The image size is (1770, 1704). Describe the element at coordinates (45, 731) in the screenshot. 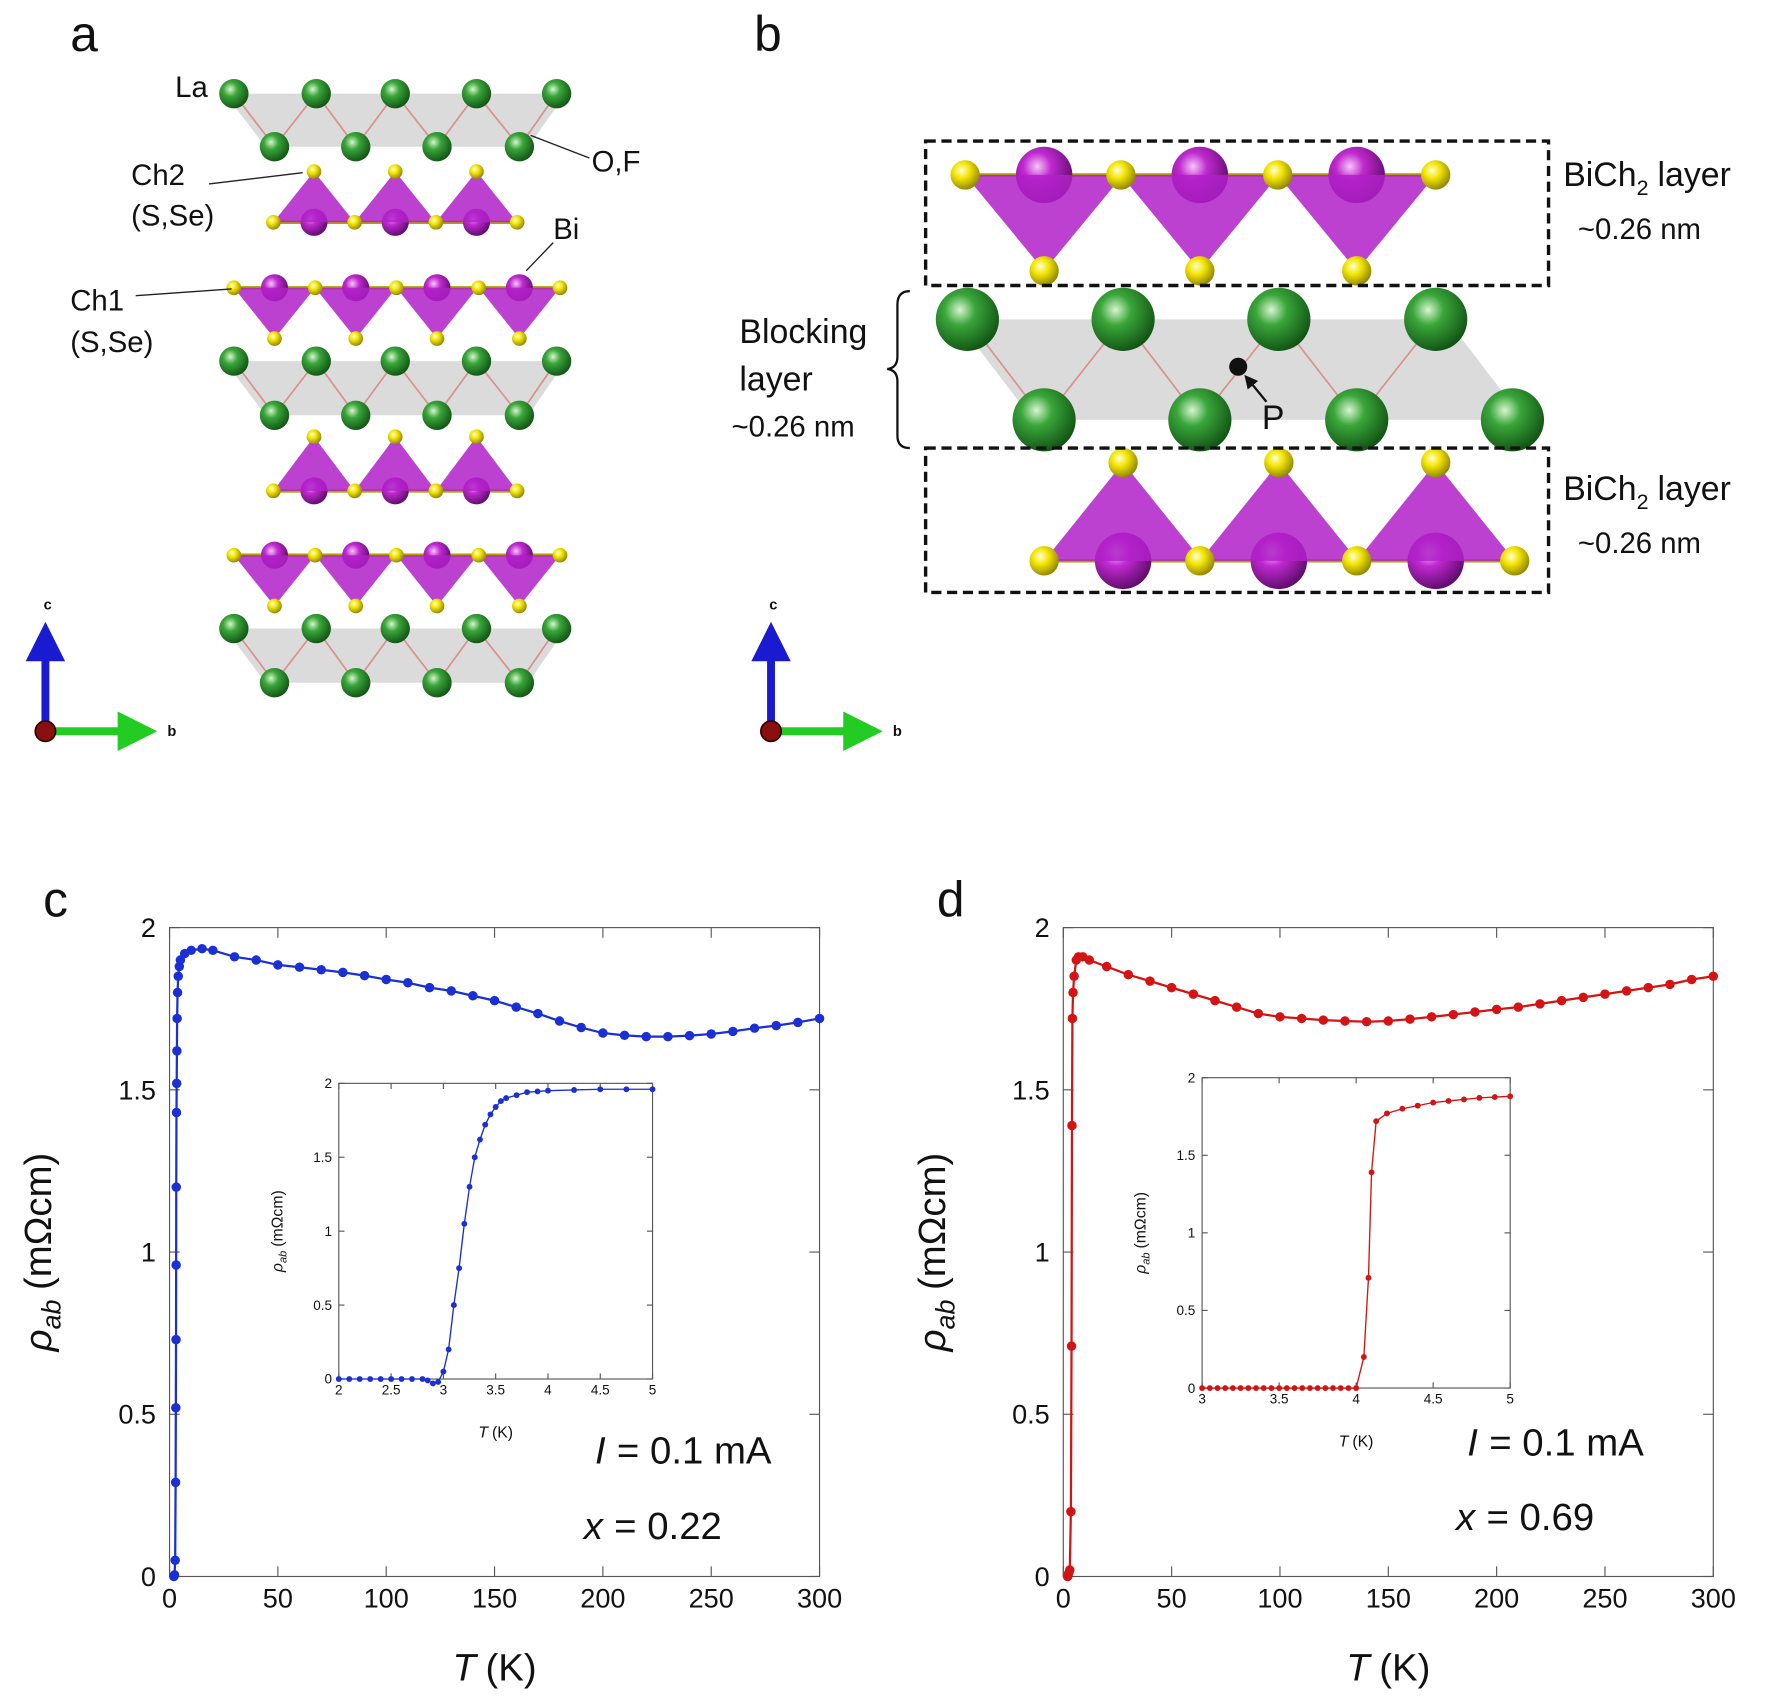

I see `axis-a-dot` at that location.